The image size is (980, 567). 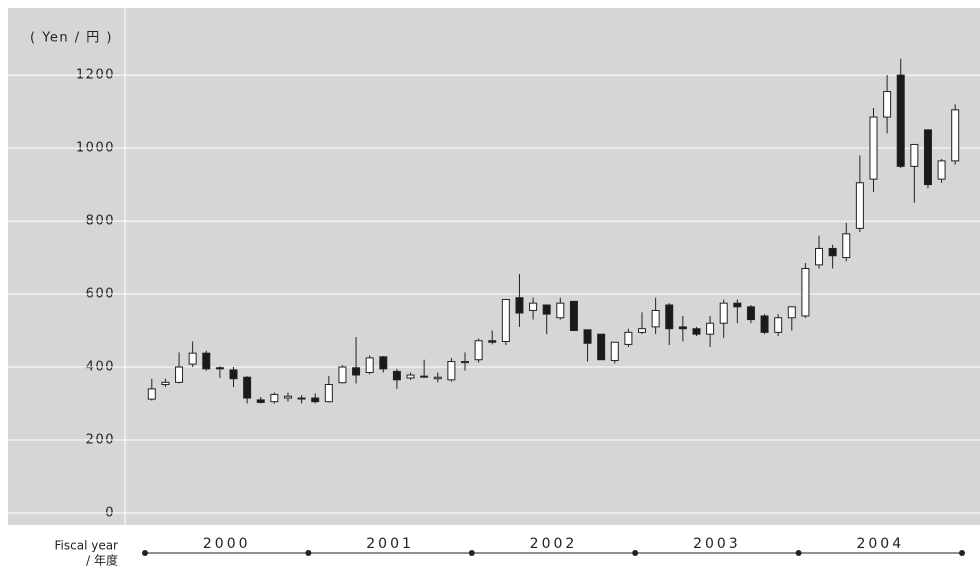 I want to click on y-axis-label: ( Yen / 円 ), so click(x=71, y=38).